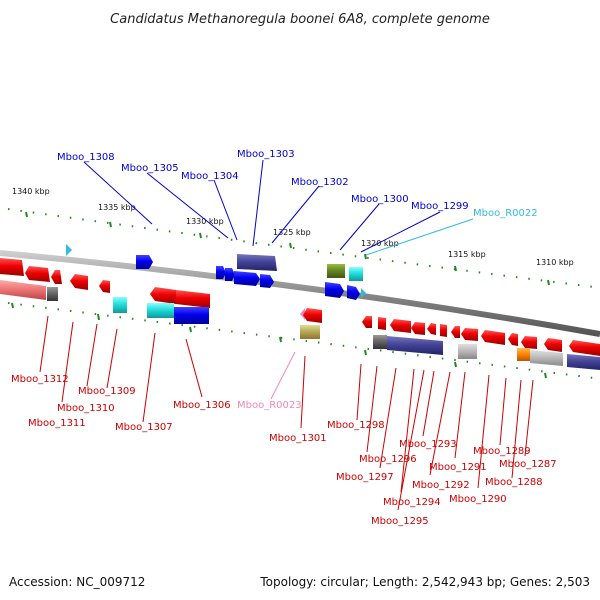 Image resolution: width=600 pixels, height=600 pixels. I want to click on gene-label: Mboo_1296, so click(388, 459).